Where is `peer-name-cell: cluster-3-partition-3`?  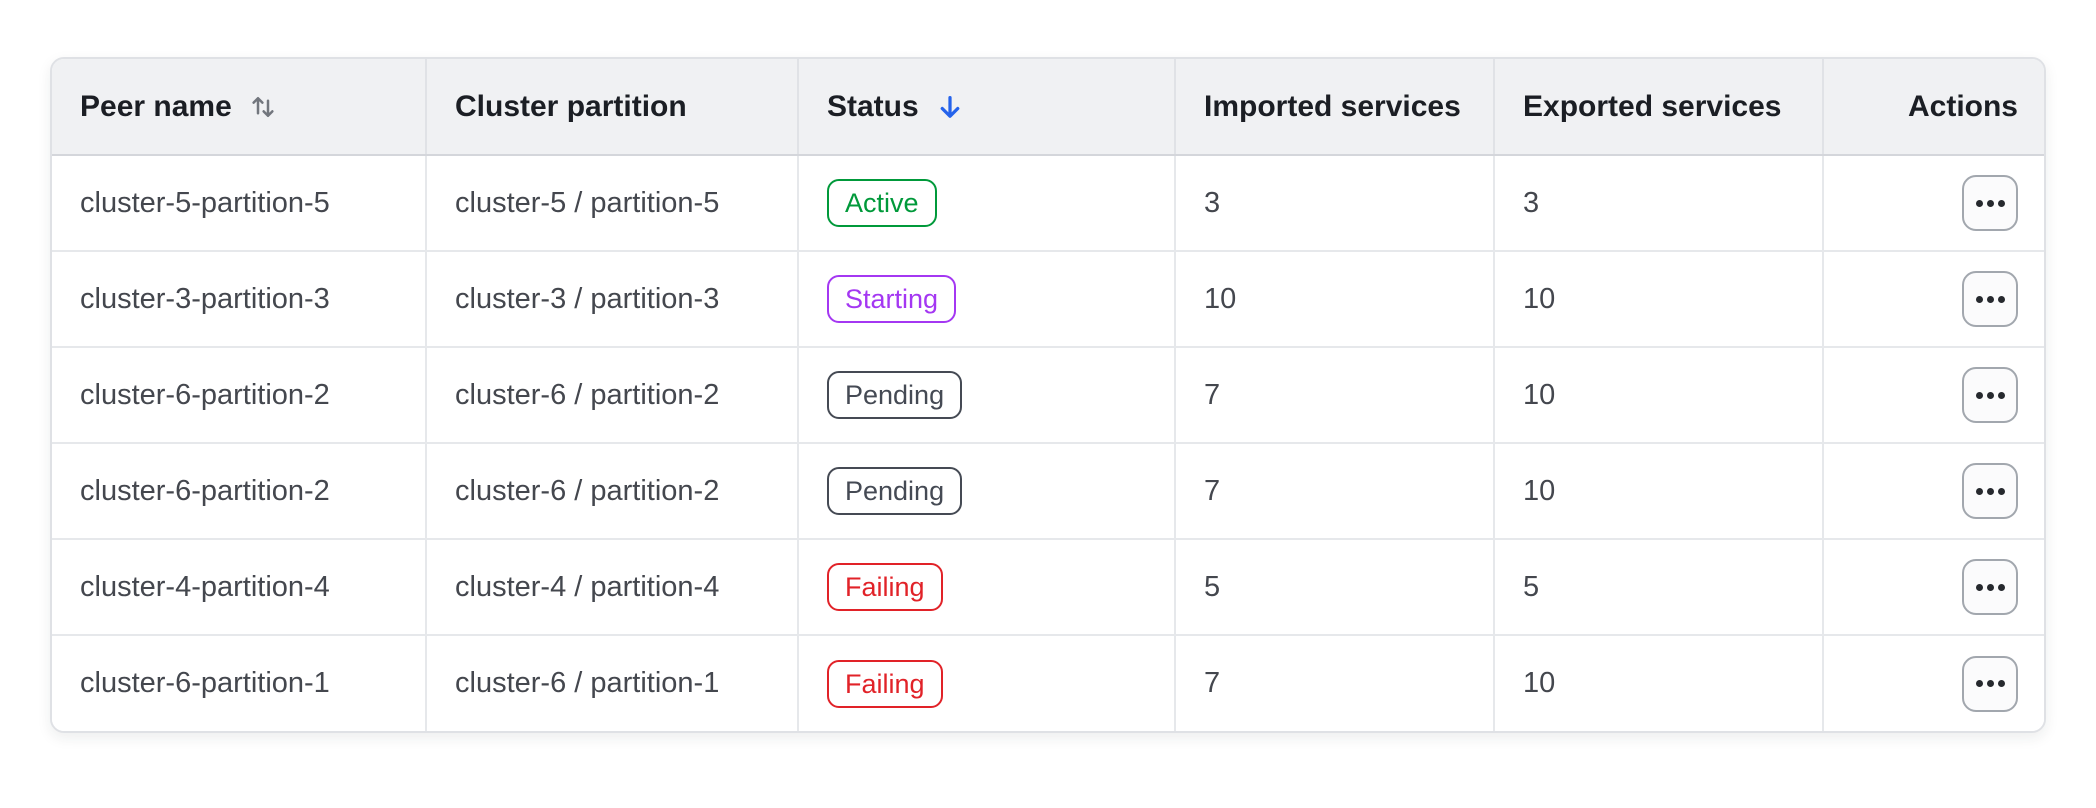 peer-name-cell: cluster-3-partition-3 is located at coordinates (239, 299).